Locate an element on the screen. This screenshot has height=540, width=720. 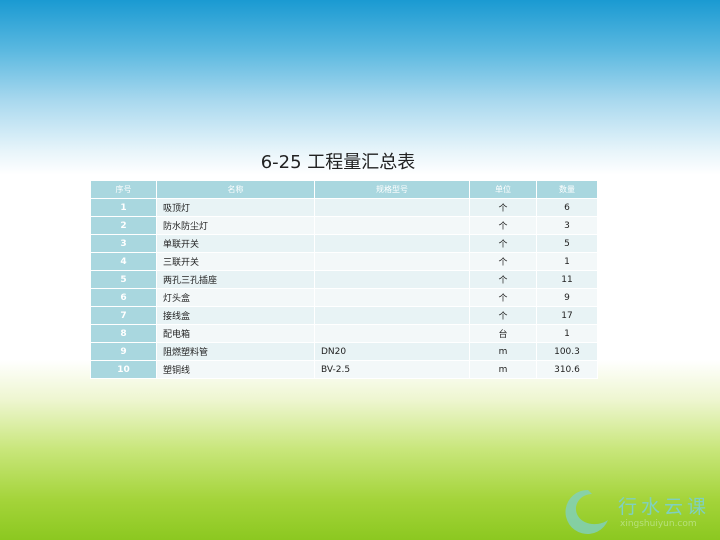
item-spec: BV-2.5 is located at coordinates (392, 369).